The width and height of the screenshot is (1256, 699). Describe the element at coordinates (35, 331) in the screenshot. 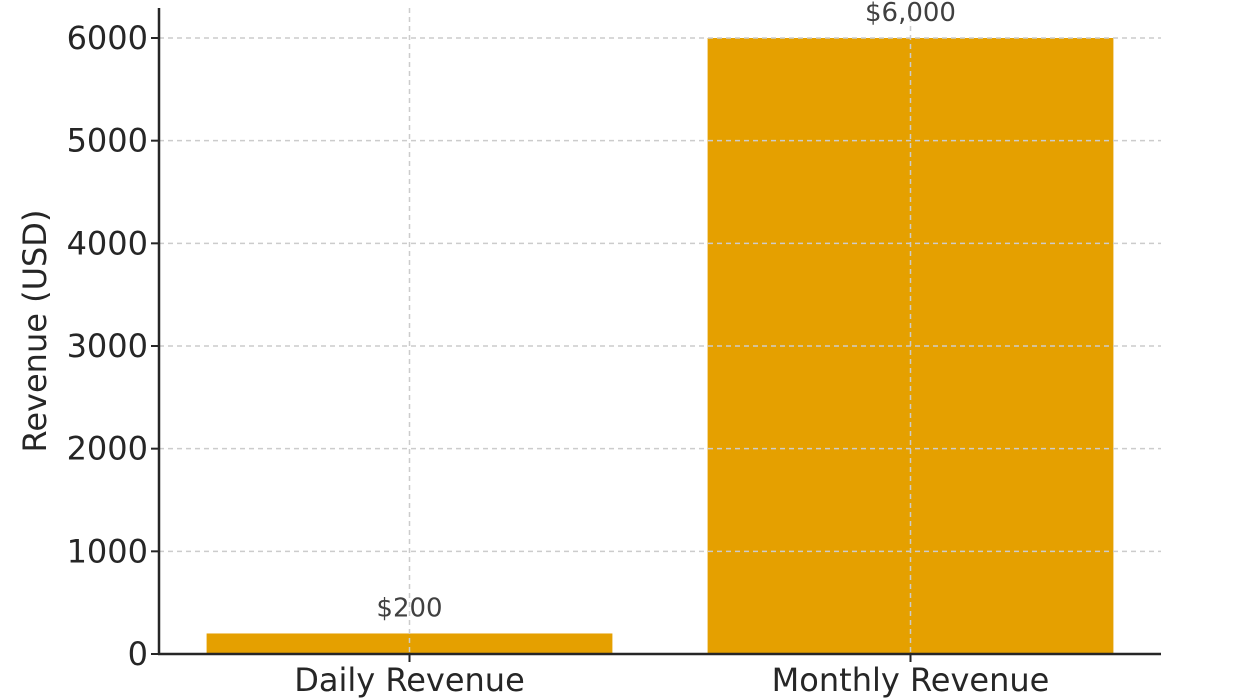

I see `y-axis-label: Revenue (USD)` at that location.